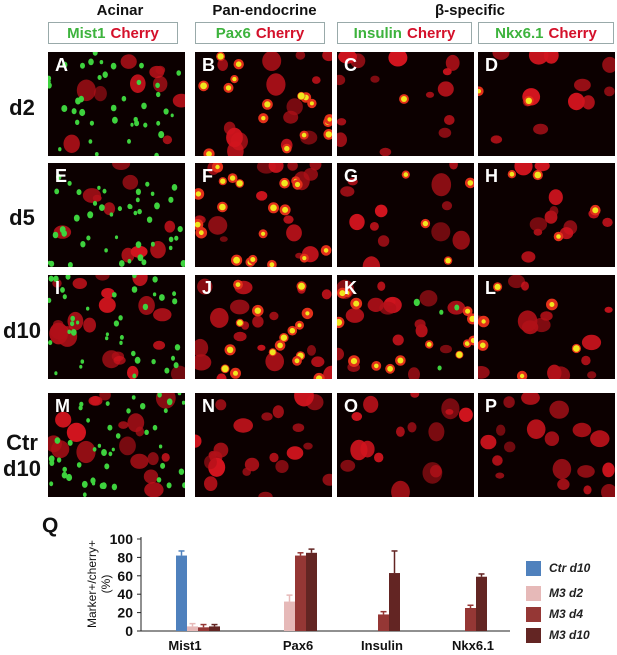  Describe the element at coordinates (120, 10) in the screenshot. I see `header-acinar: Acinar` at that location.